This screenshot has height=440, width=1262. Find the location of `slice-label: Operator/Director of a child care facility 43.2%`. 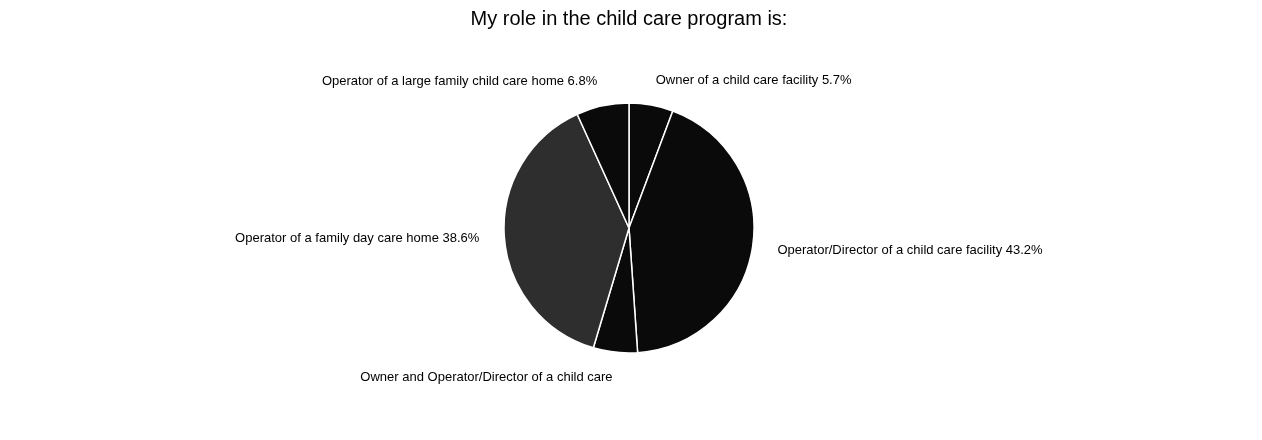

slice-label: Operator/Director of a child care facility 43.2% is located at coordinates (910, 249).